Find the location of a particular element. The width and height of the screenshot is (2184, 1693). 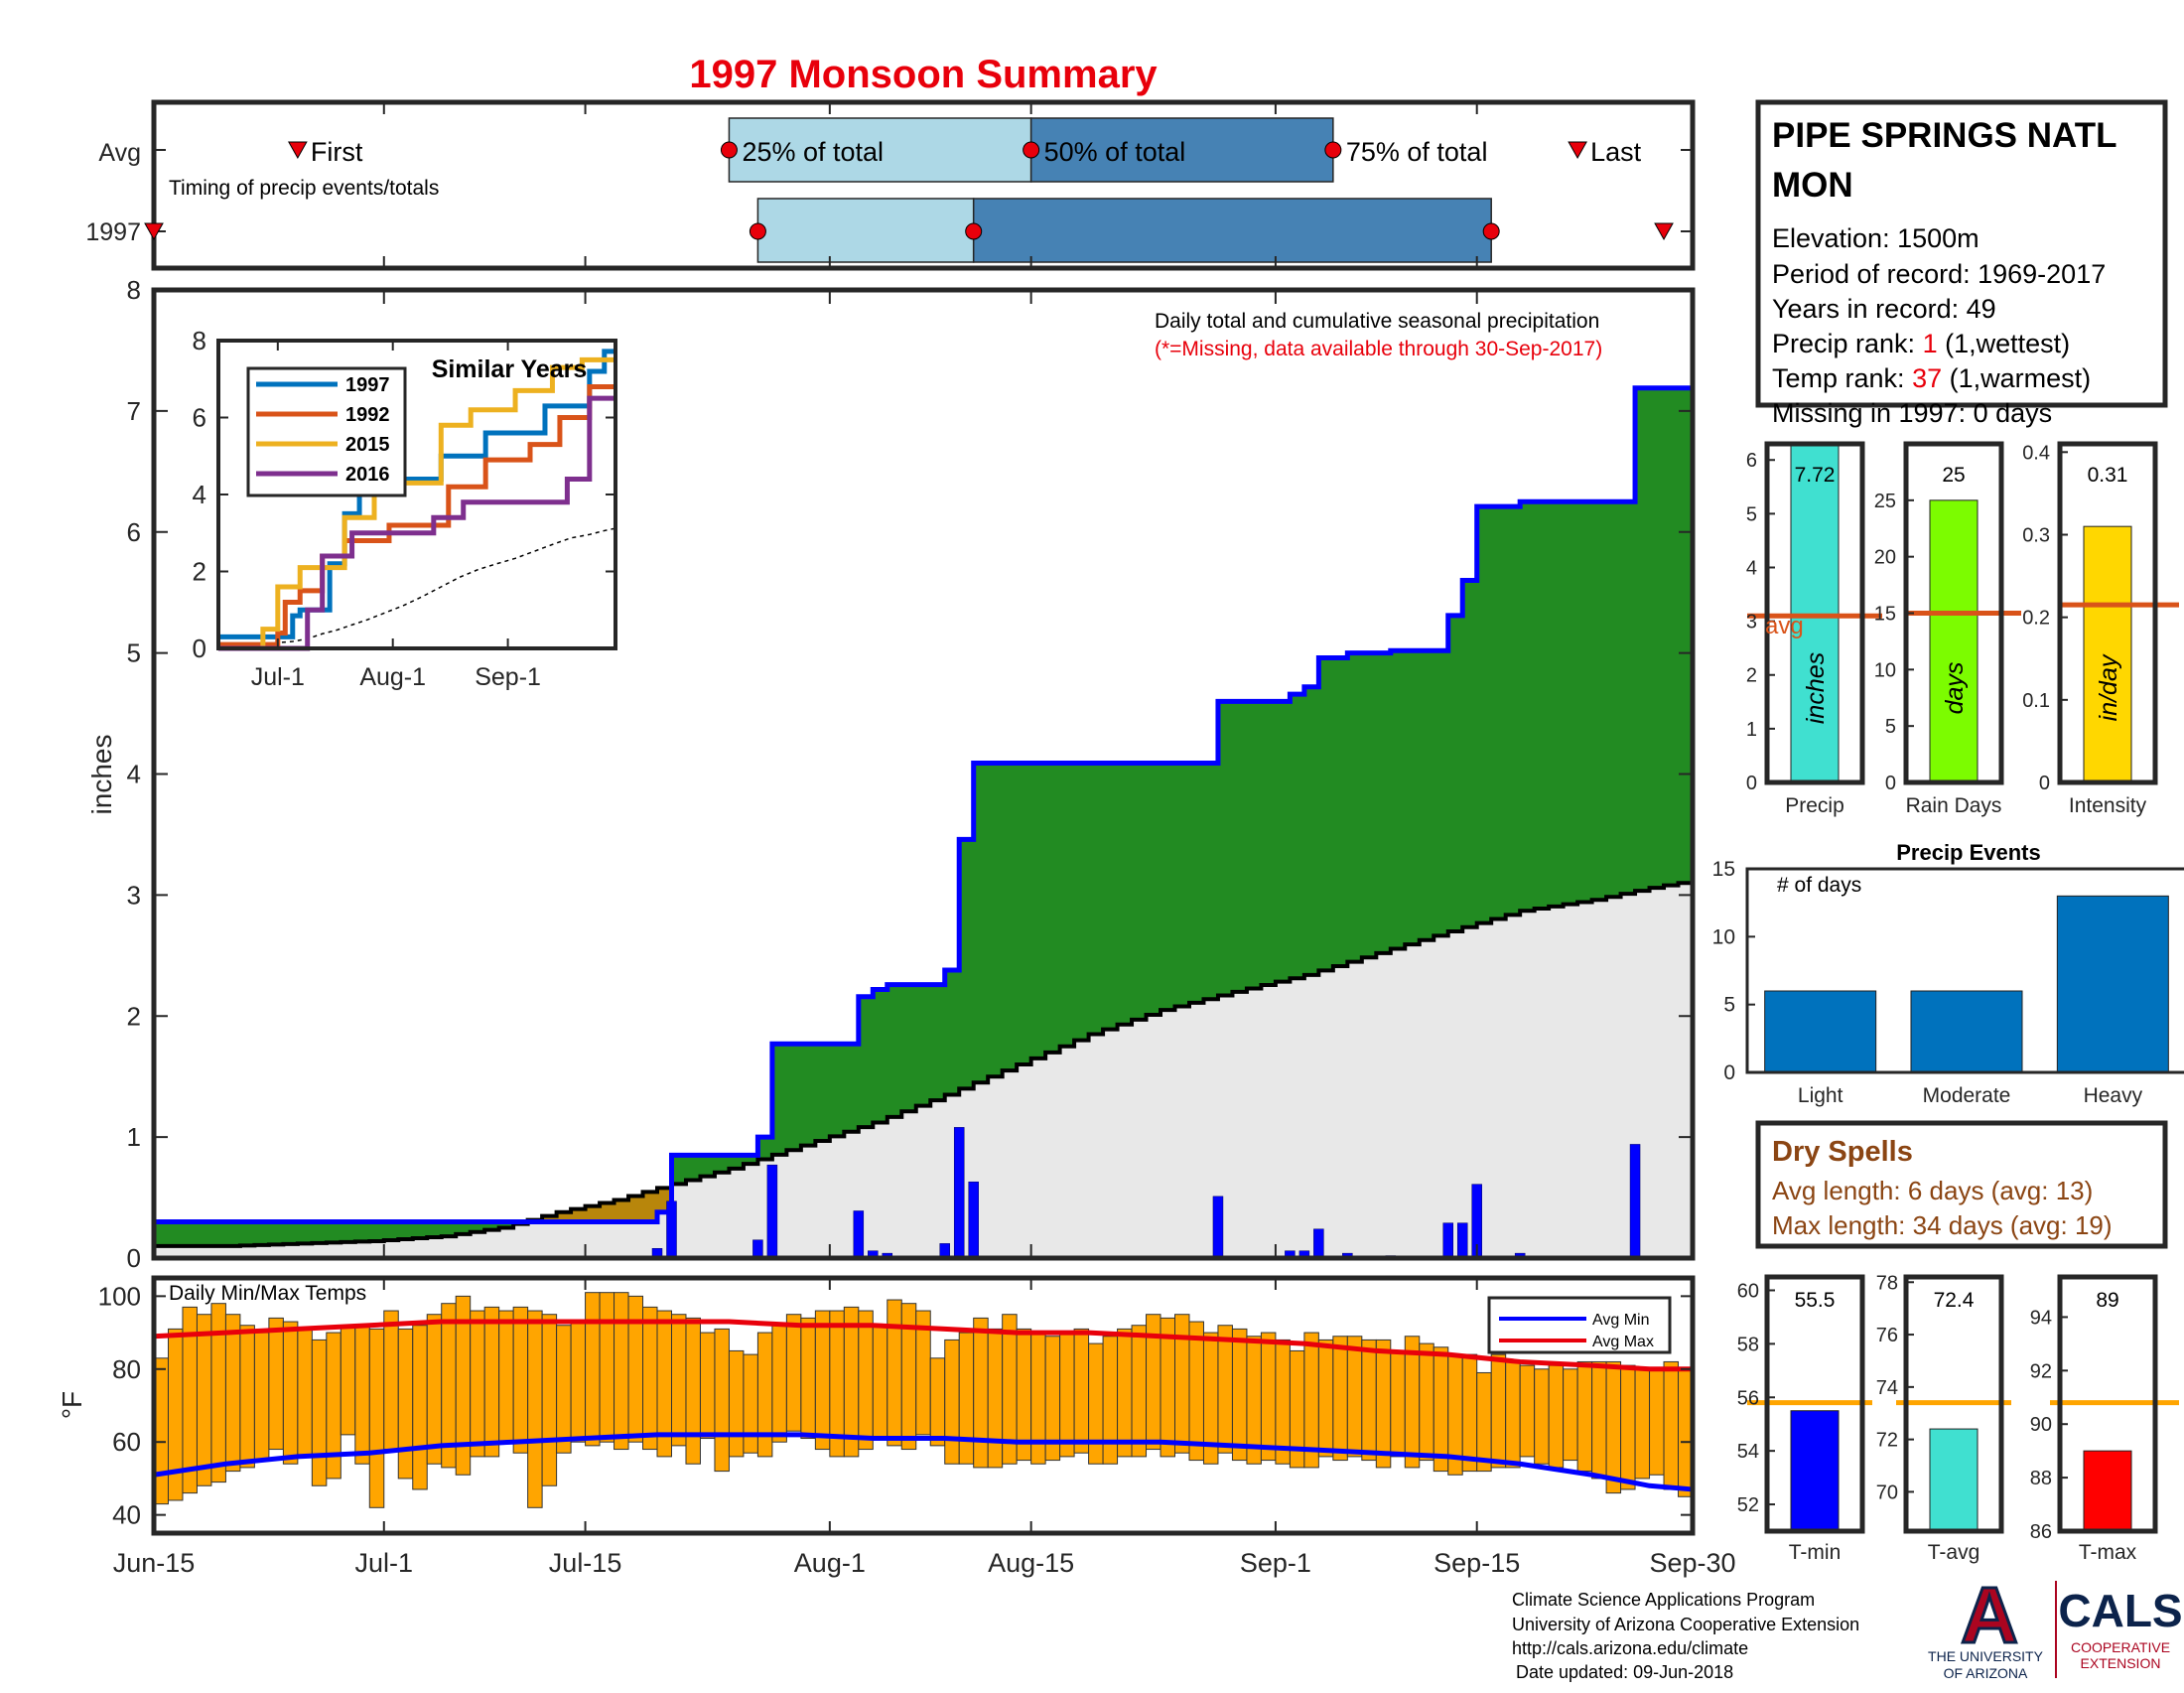

event-y-tick-label: 15 is located at coordinates (1723, 869).